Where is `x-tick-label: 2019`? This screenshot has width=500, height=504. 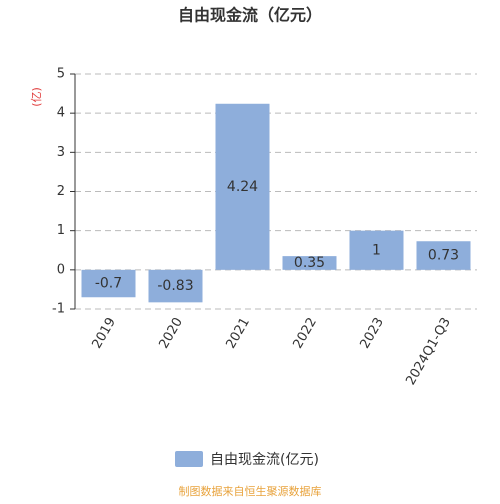
x-tick-label: 2019 is located at coordinates (104, 333).